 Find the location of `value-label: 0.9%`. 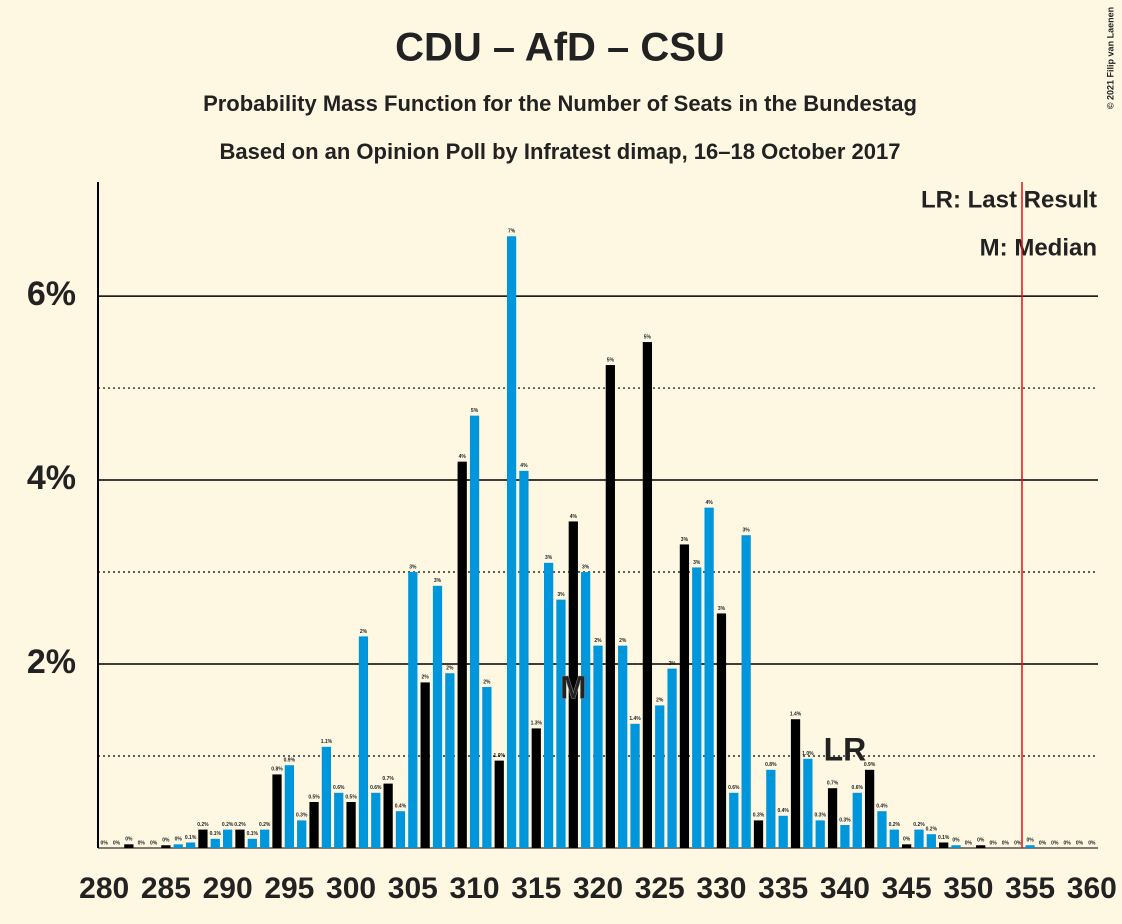

value-label: 0.9% is located at coordinates (290, 761).